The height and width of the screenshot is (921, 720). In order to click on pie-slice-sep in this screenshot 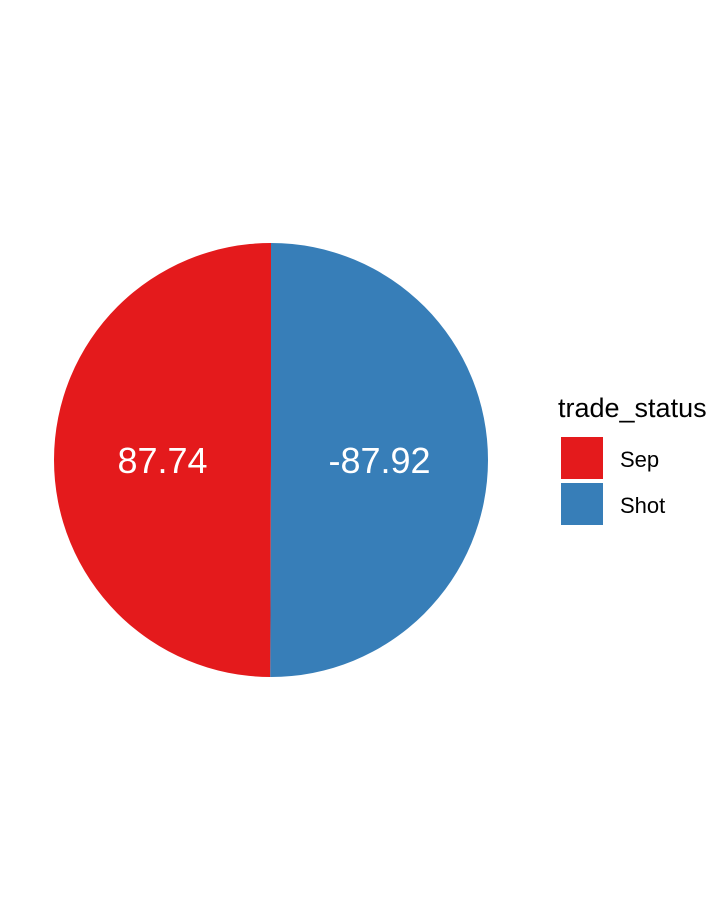, I will do `click(162, 460)`.